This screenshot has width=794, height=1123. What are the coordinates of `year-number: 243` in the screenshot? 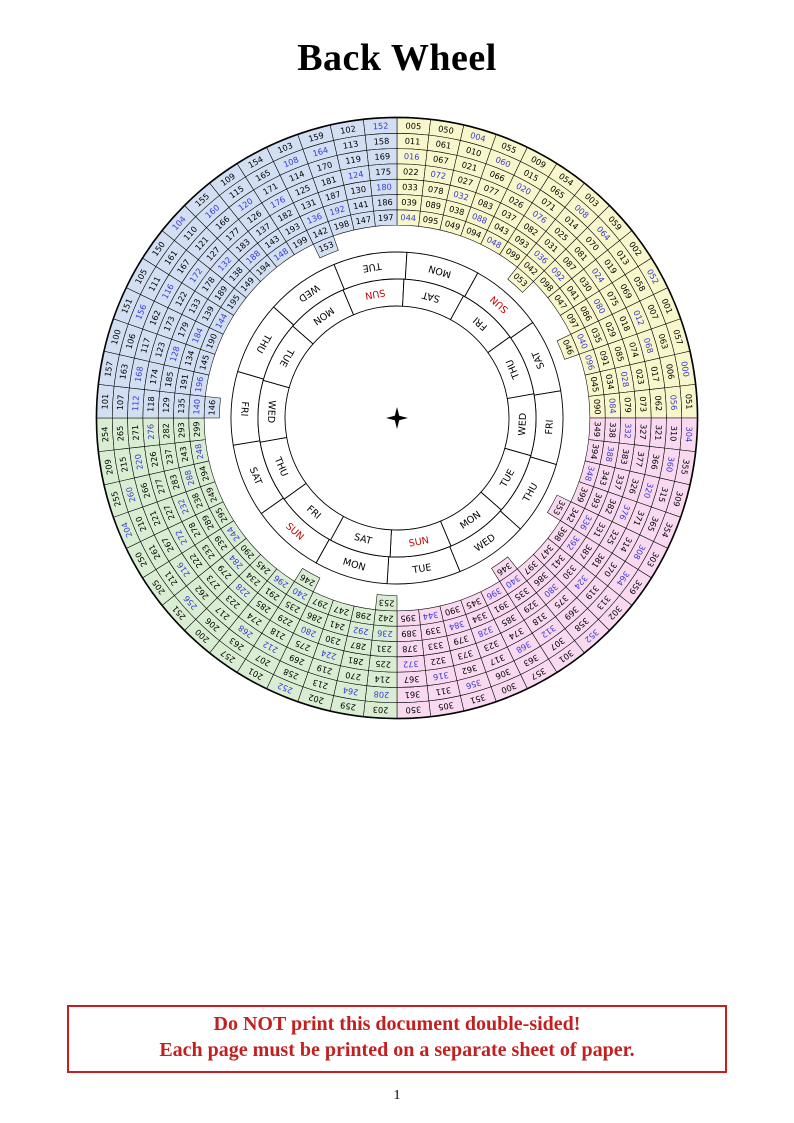 It's located at (184, 454).